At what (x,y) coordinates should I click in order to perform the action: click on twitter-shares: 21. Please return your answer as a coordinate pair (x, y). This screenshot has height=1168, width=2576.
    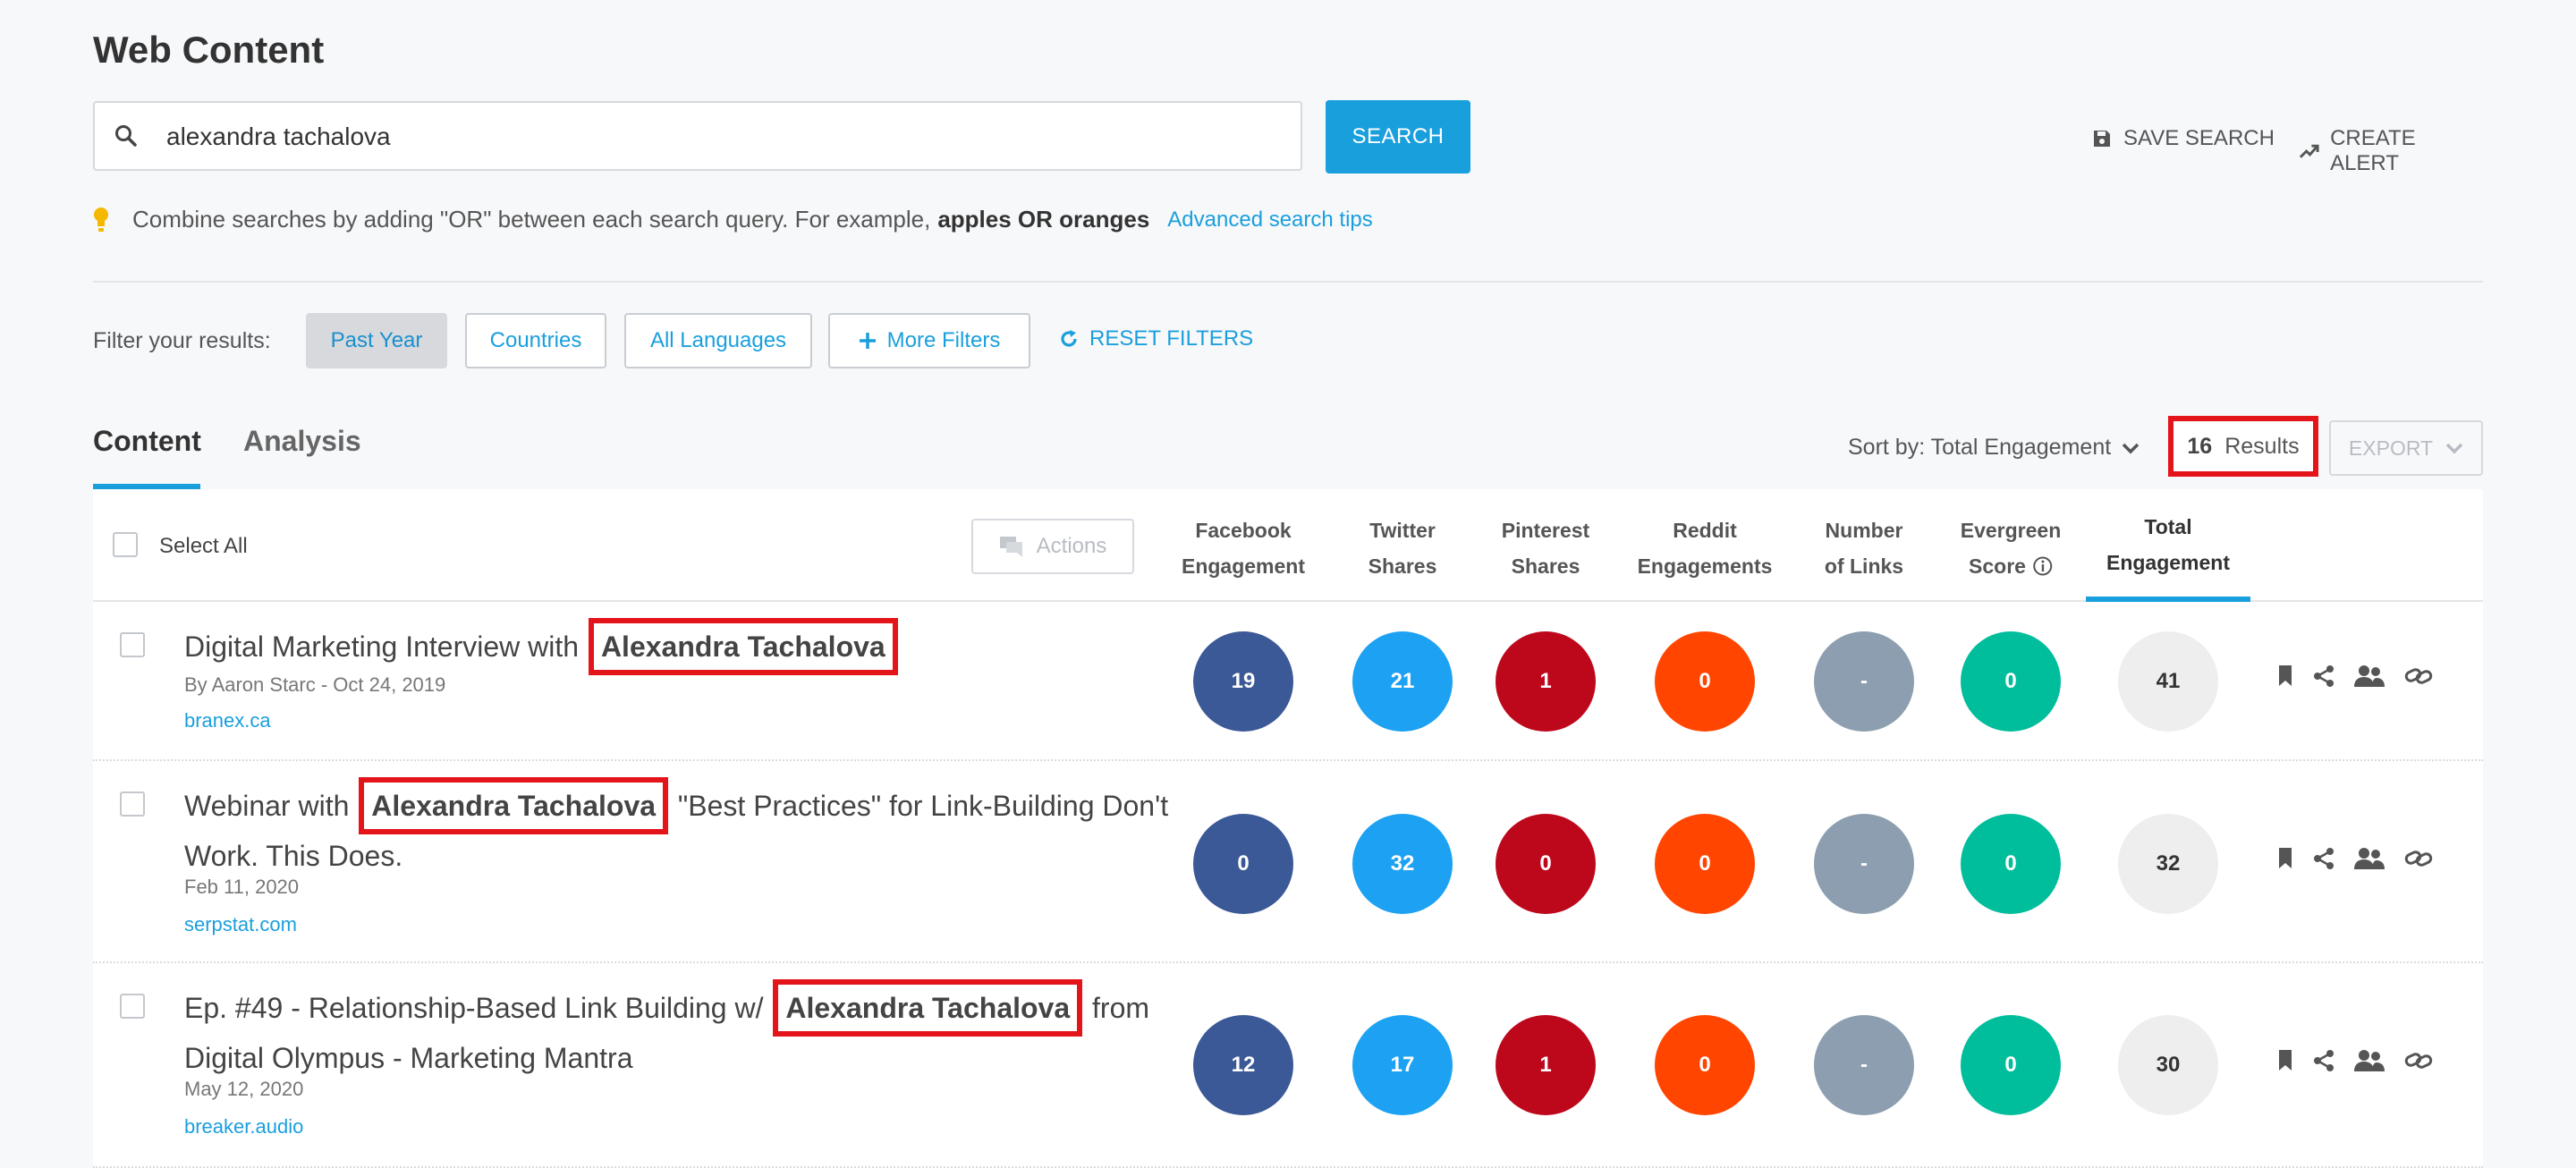
    Looking at the image, I should click on (1402, 681).